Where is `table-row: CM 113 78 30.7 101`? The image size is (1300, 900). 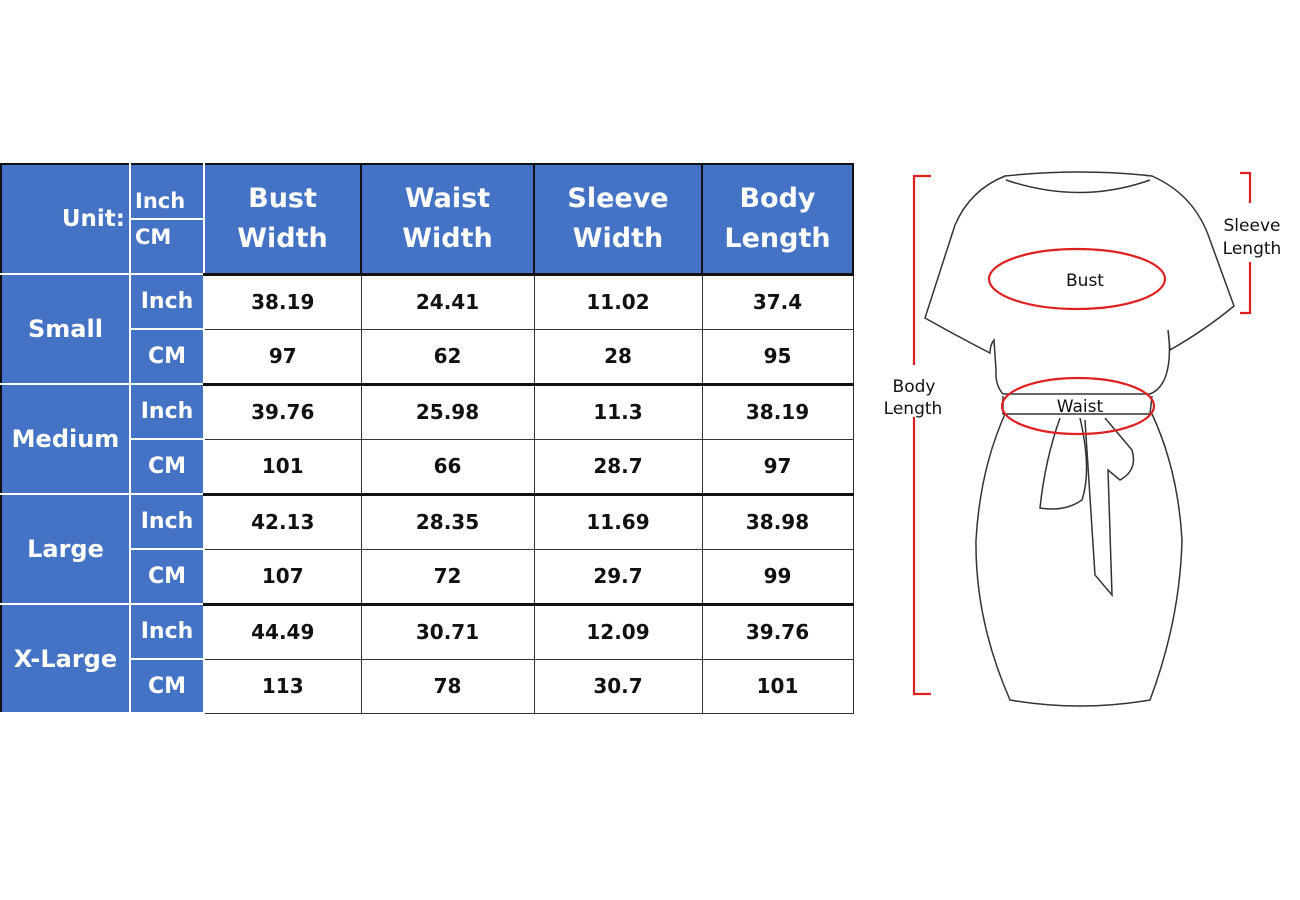 table-row: CM 113 78 30.7 101 is located at coordinates (427, 686).